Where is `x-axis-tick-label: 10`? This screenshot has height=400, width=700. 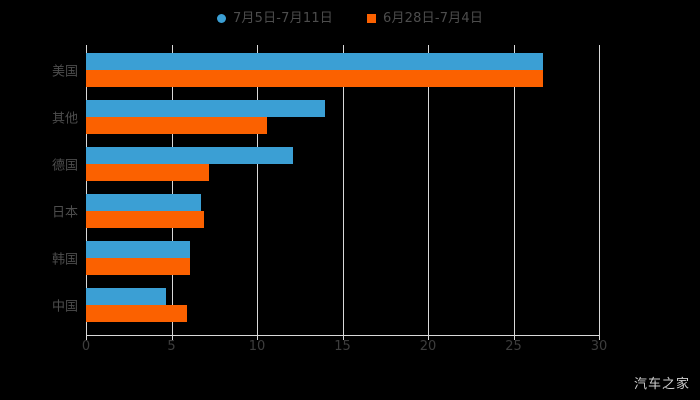 x-axis-tick-label: 10 is located at coordinates (257, 346).